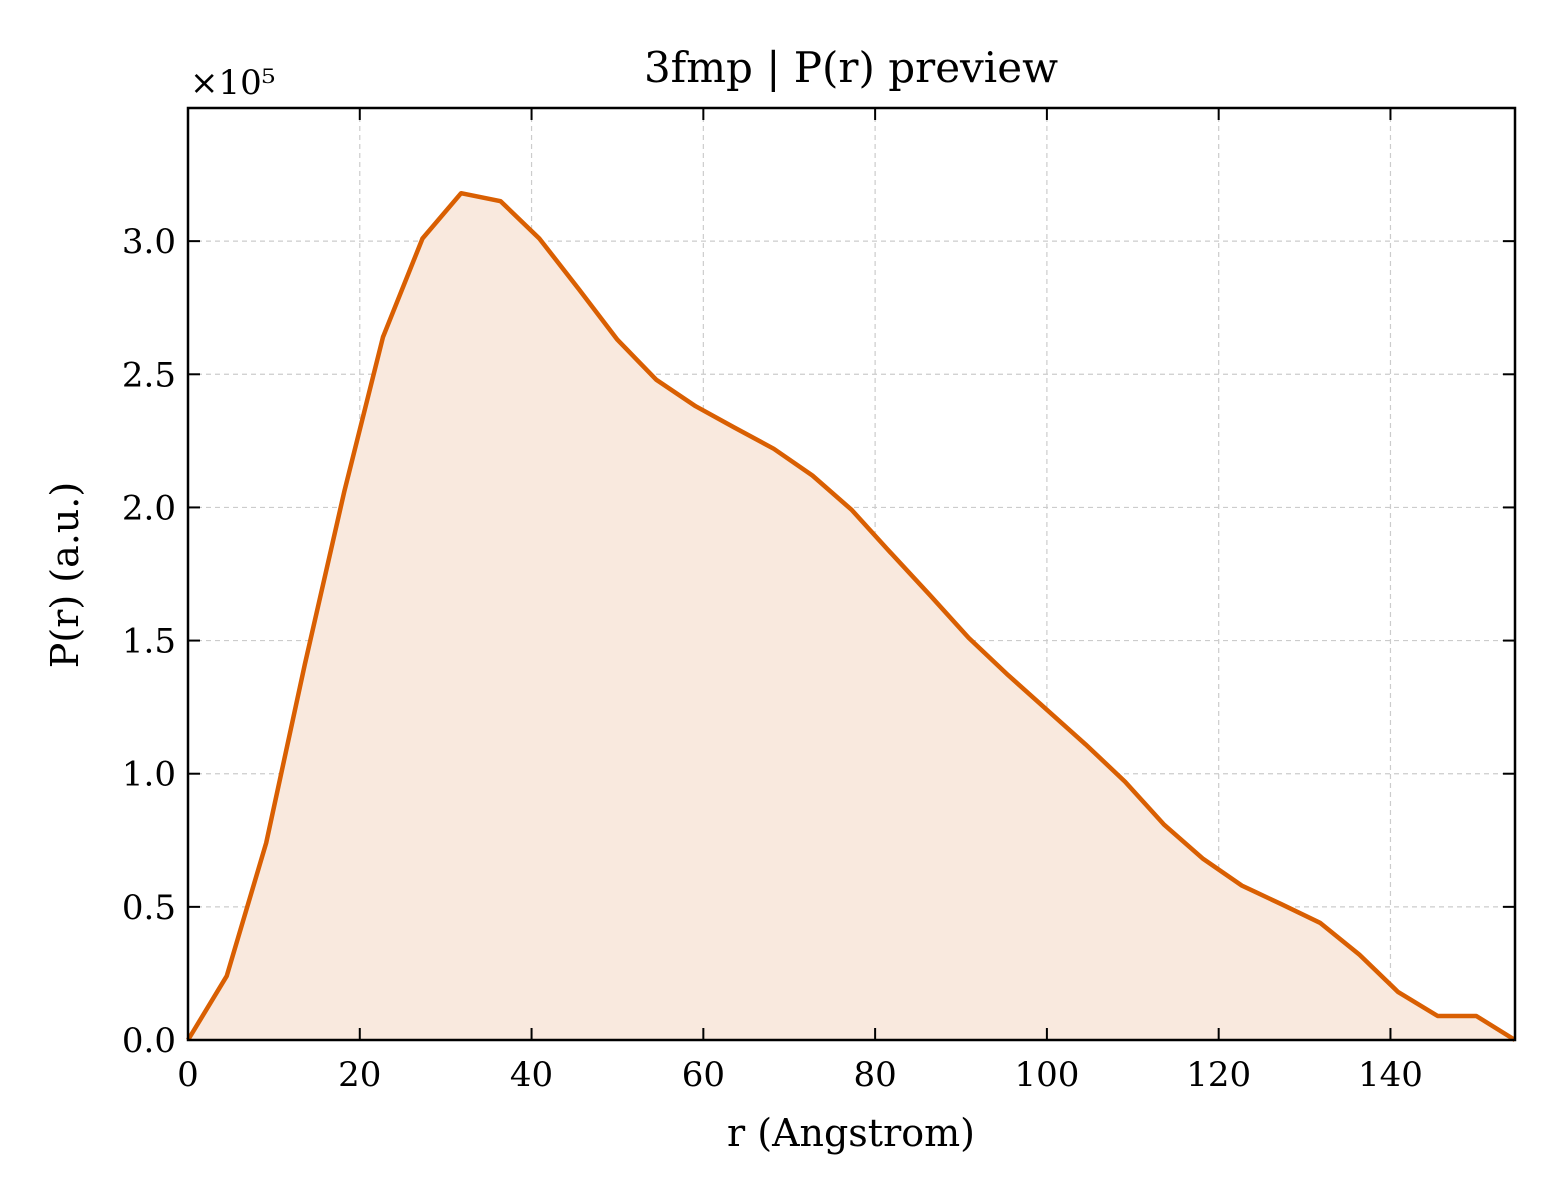 Image resolution: width=1560 pixels, height=1200 pixels. I want to click on y-tick-label: 1.5, so click(149, 642).